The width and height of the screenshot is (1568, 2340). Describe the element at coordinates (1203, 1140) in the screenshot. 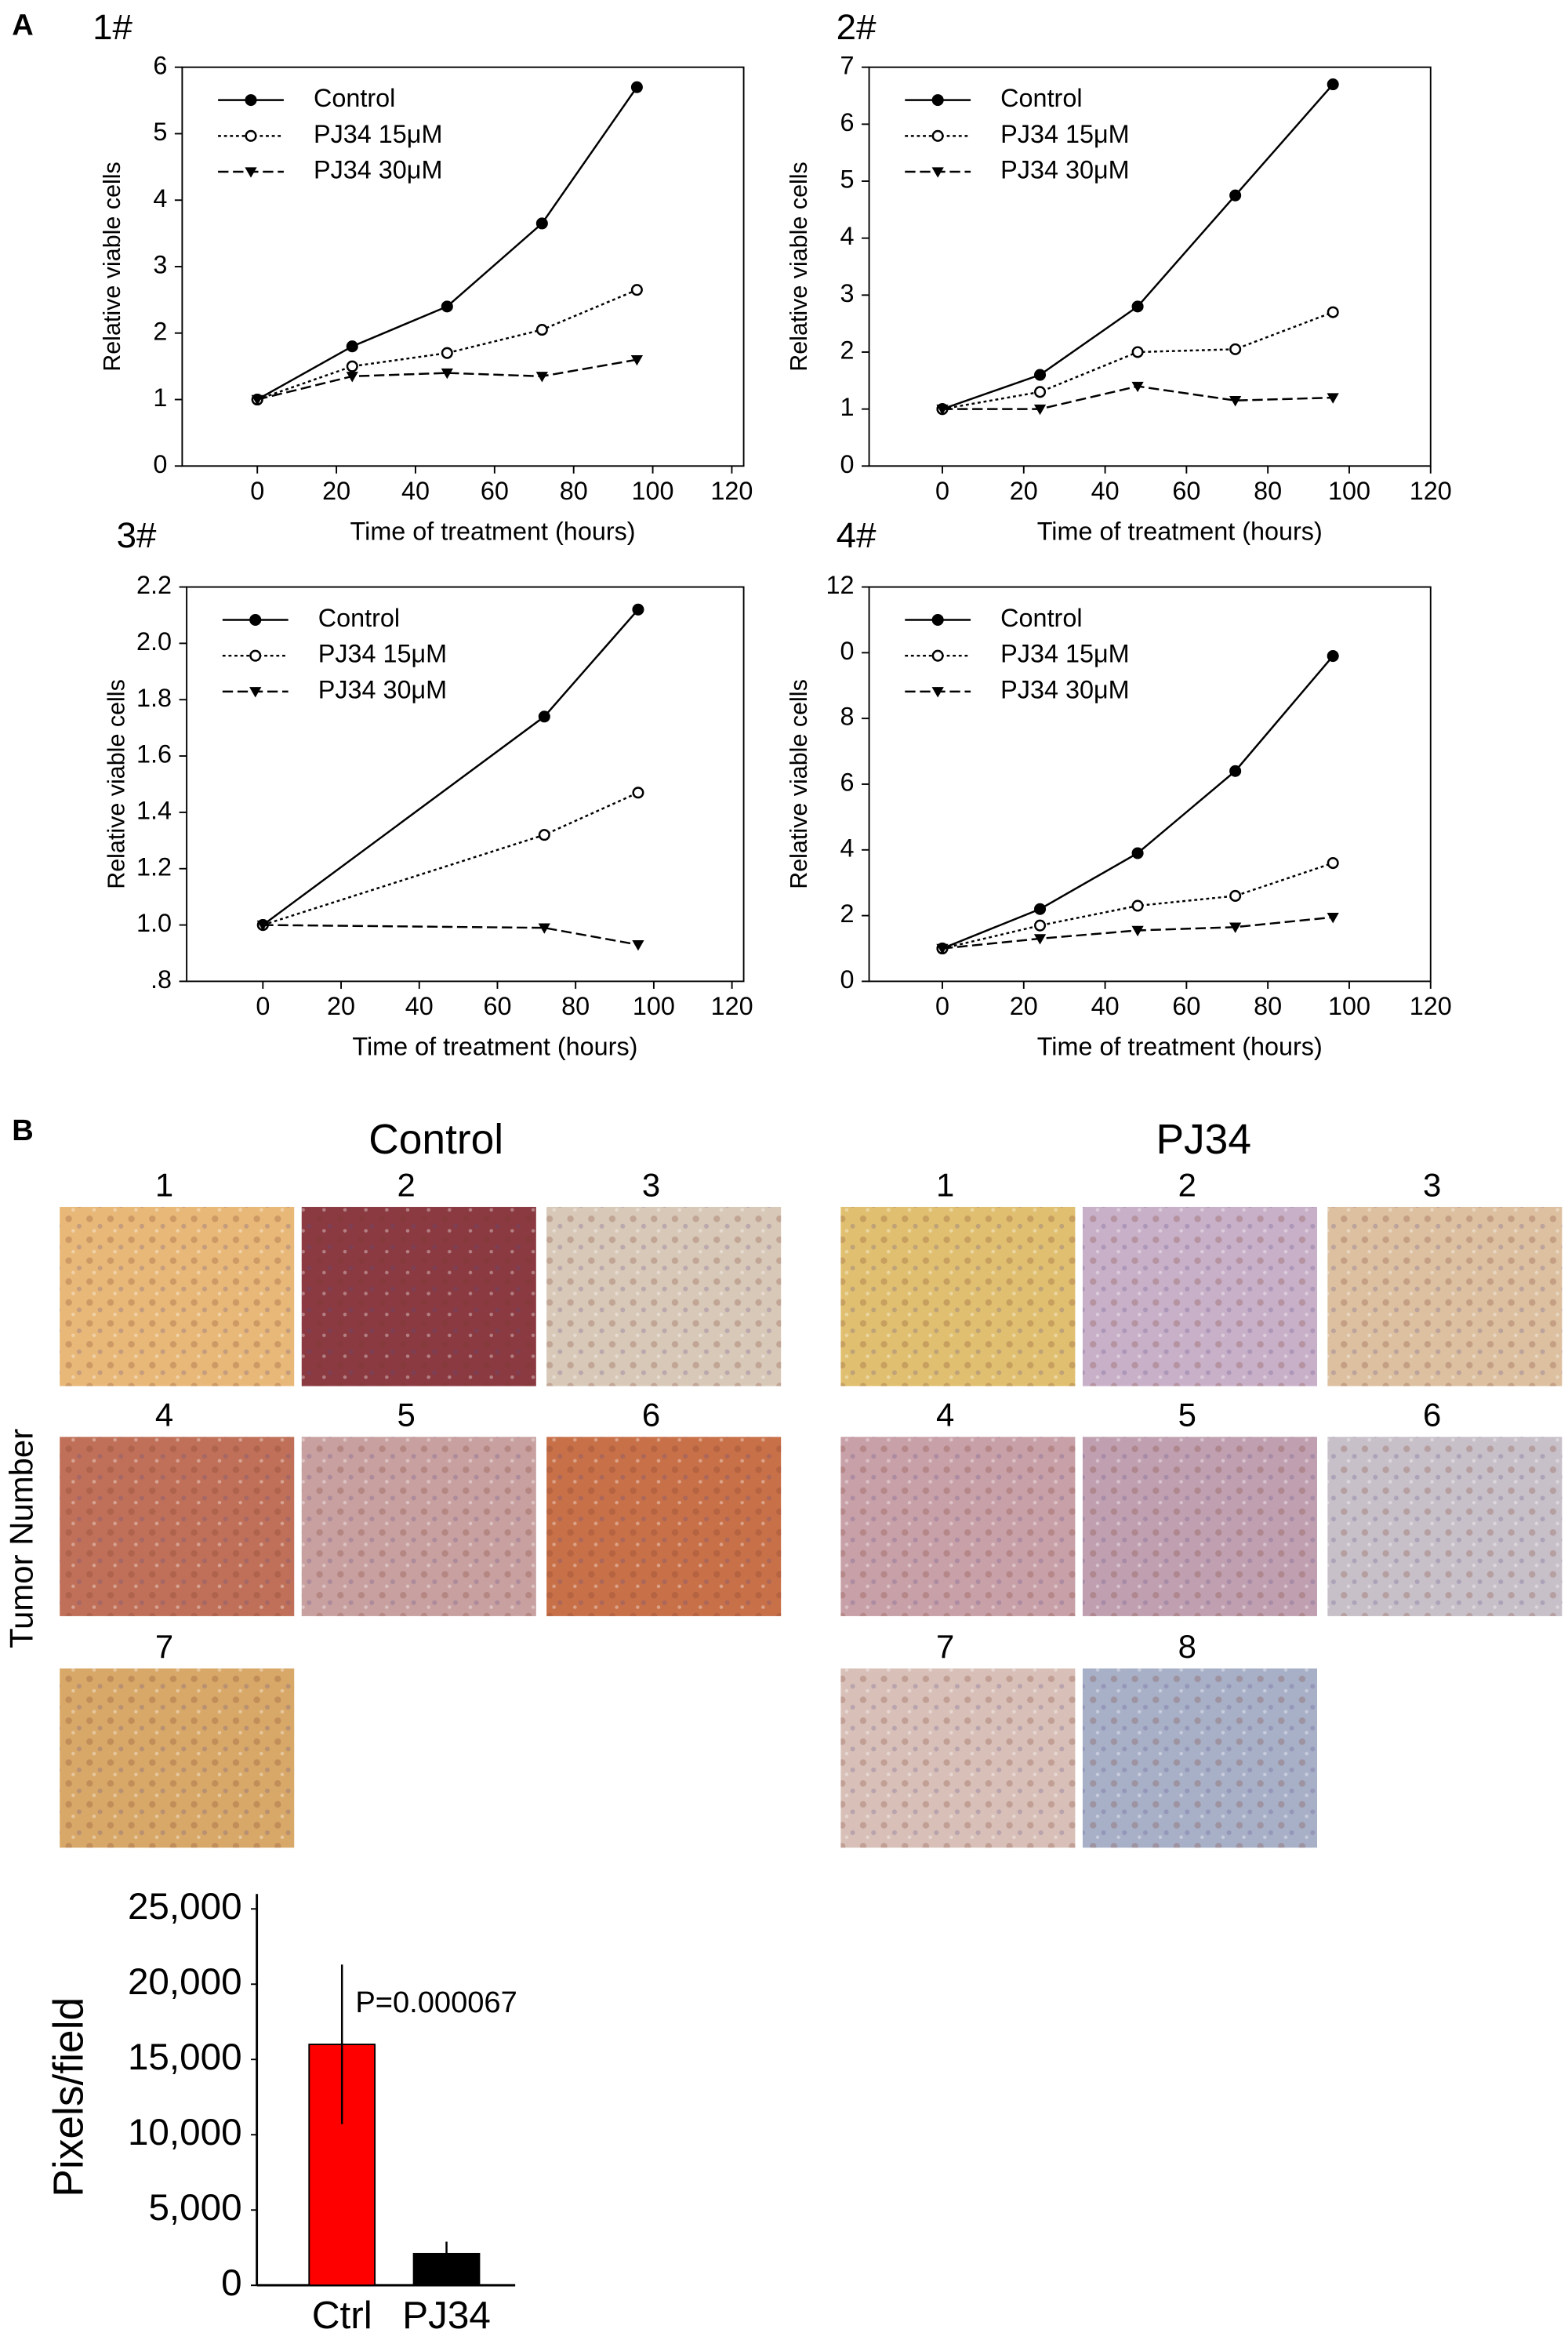

I see `group-title: PJ34` at that location.